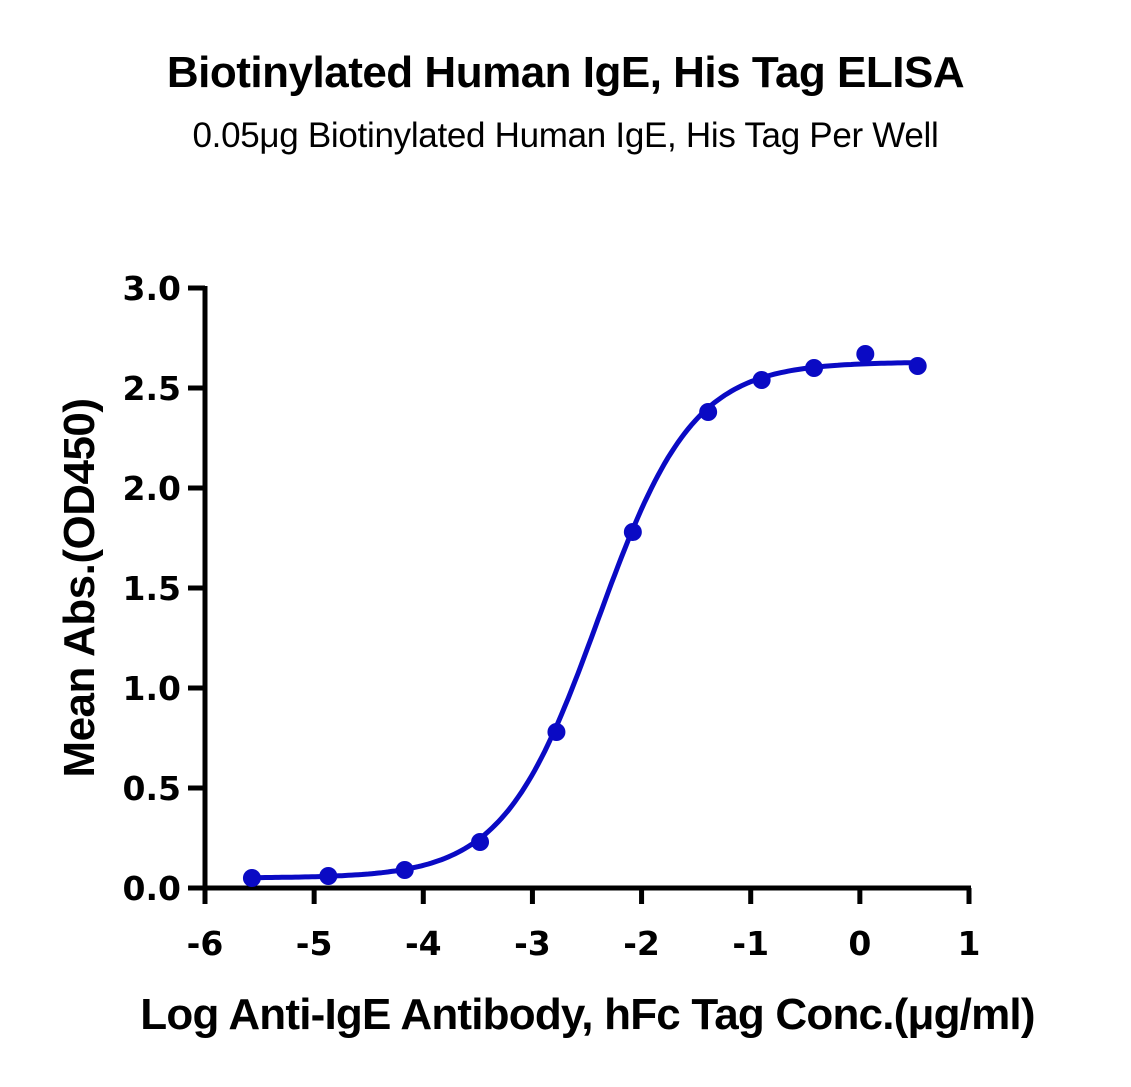  Describe the element at coordinates (152, 488) in the screenshot. I see `y-tick-label: 2.0` at that location.